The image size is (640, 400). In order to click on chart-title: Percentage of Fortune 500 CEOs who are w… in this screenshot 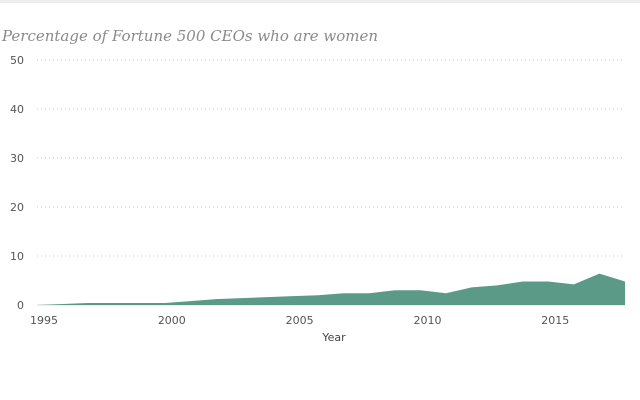, I will do `click(190, 36)`.